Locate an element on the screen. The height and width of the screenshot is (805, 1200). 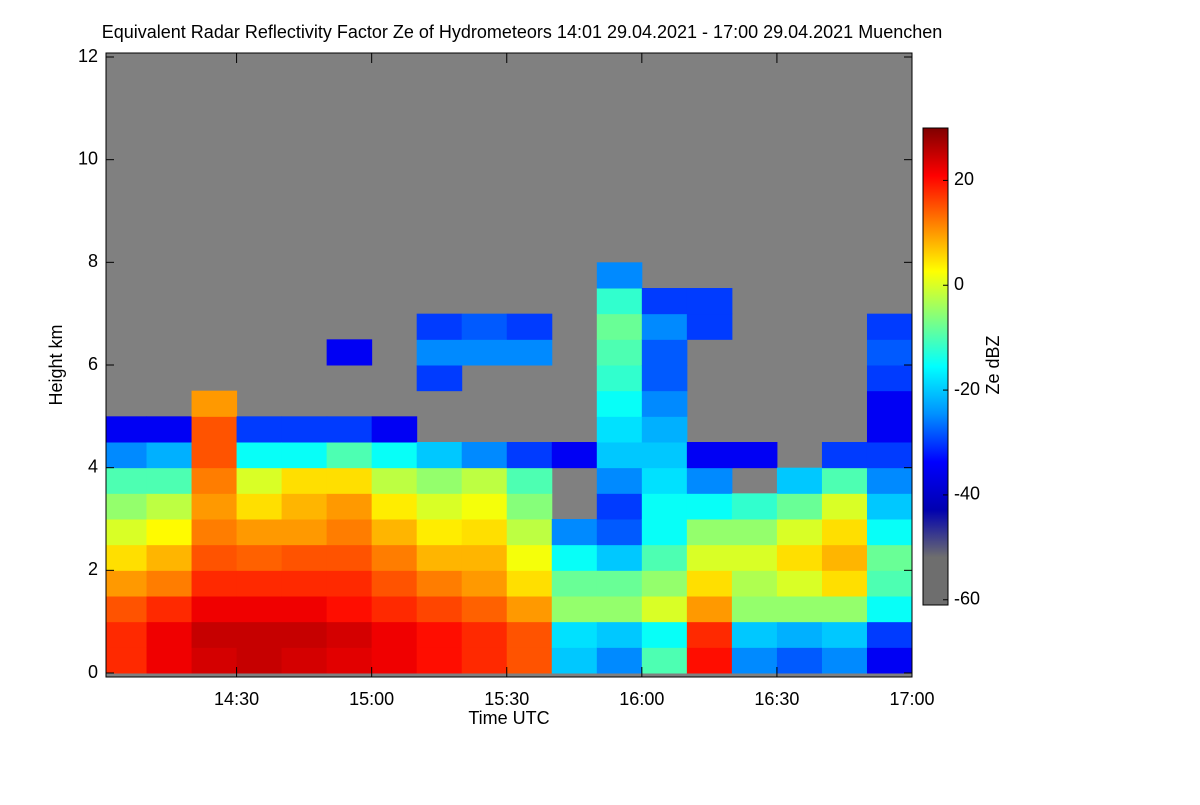
colorbar-tick-label: 20 is located at coordinates (964, 179).